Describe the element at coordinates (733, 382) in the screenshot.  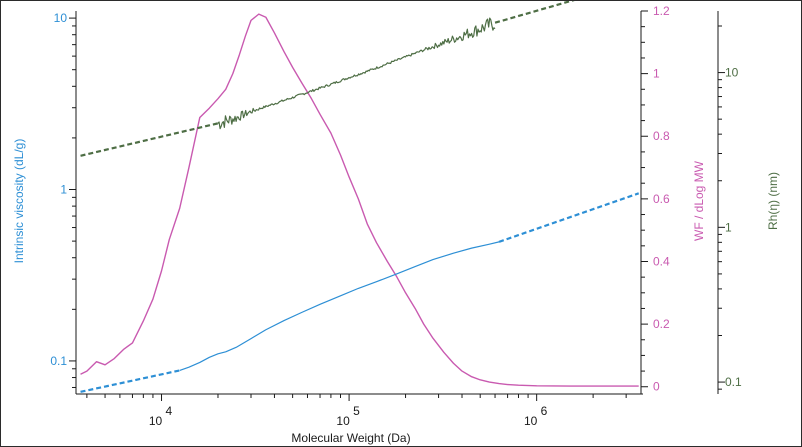
I see `rh-tick-label: 0.1` at that location.